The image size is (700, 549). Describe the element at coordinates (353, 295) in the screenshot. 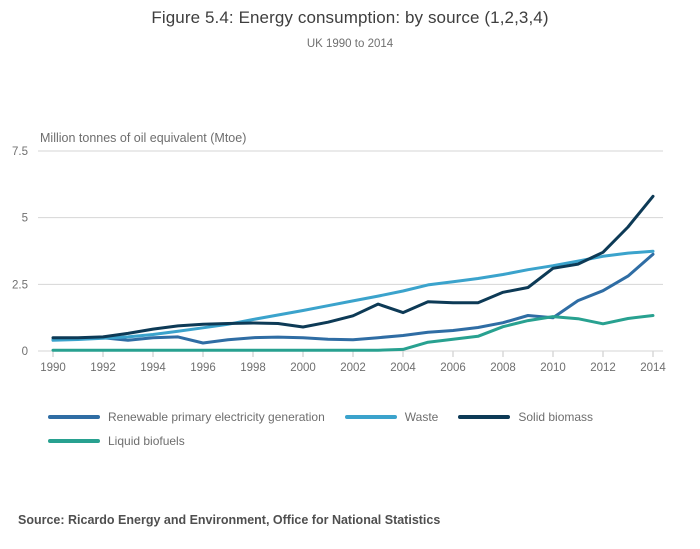

I see `series-line-waste` at that location.